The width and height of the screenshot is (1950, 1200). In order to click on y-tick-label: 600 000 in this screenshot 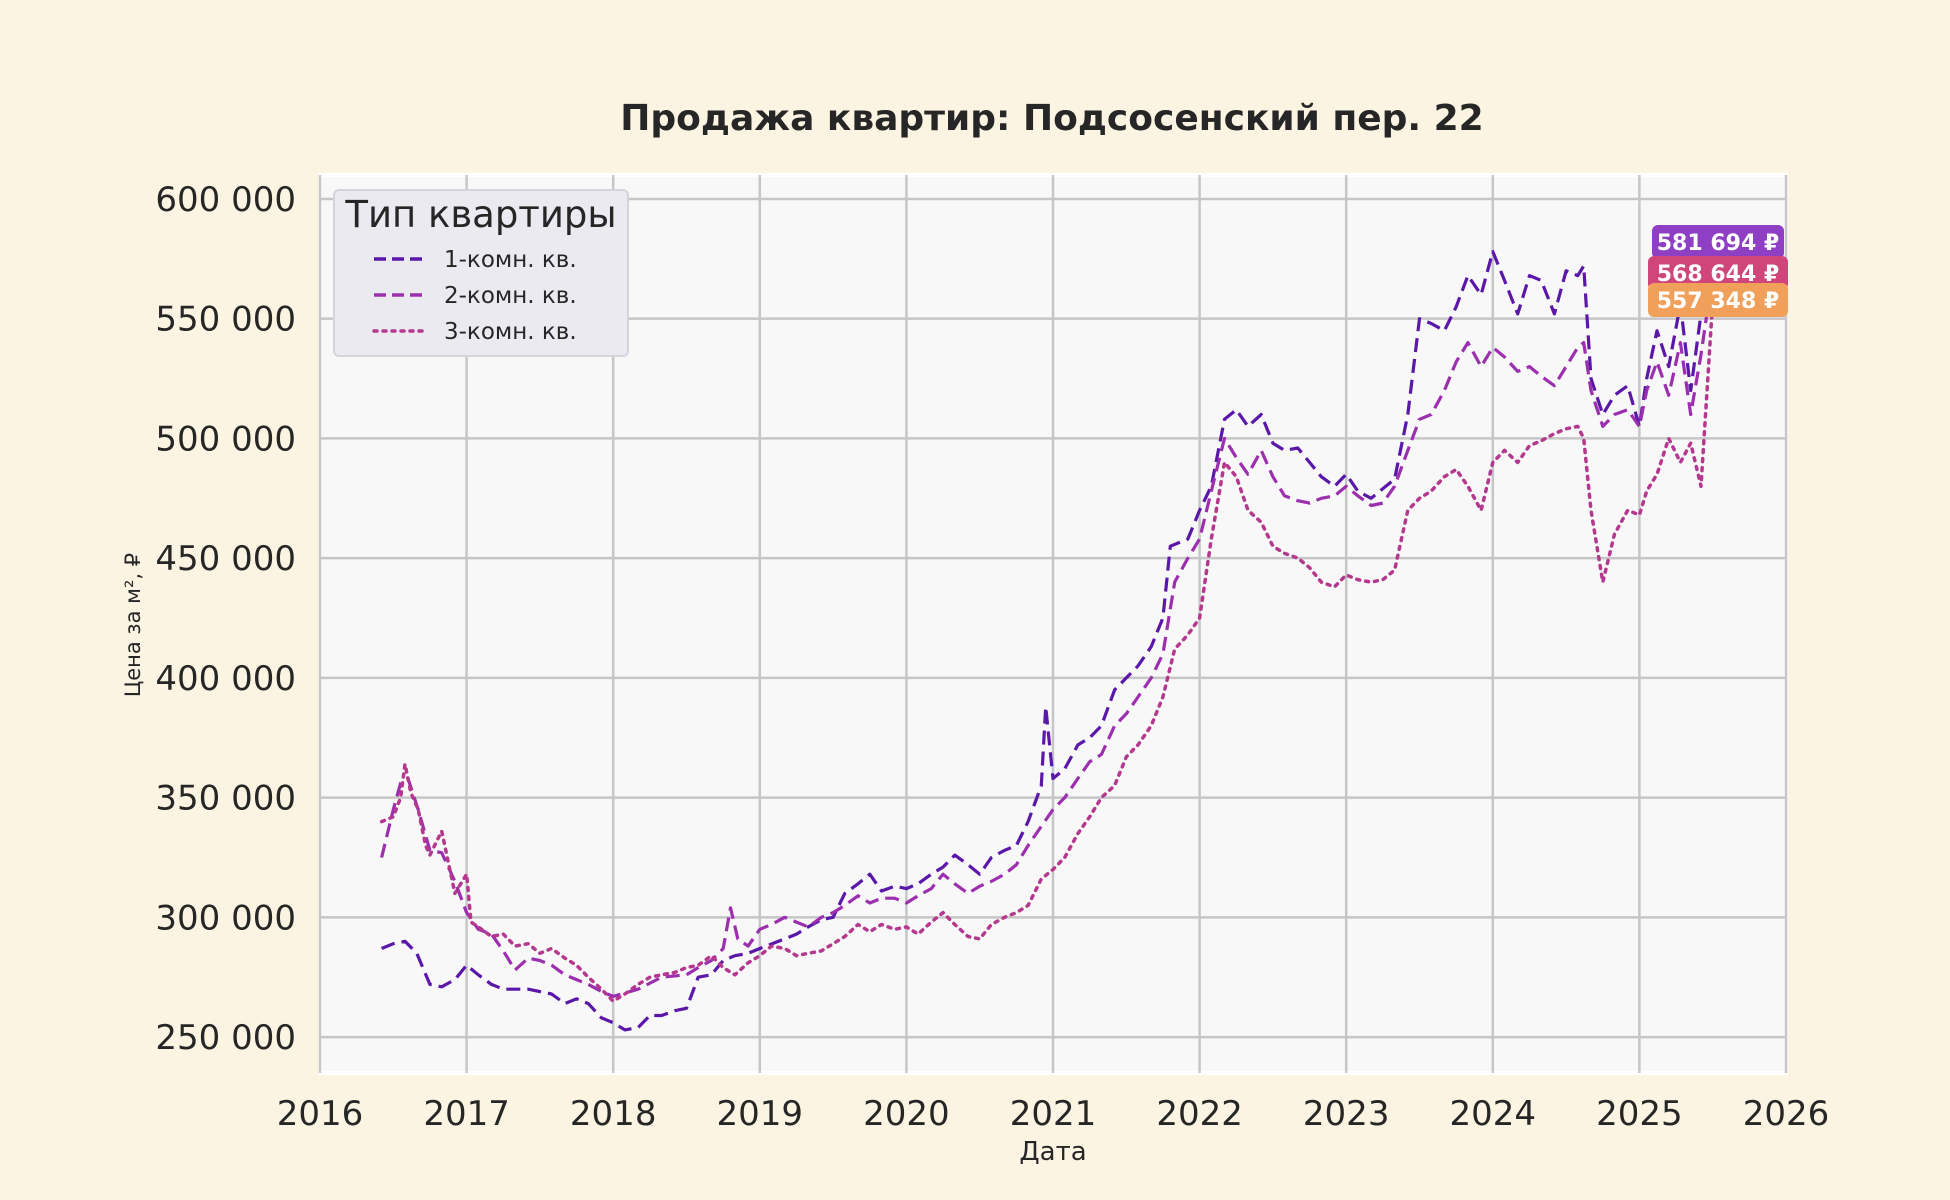, I will do `click(225, 200)`.